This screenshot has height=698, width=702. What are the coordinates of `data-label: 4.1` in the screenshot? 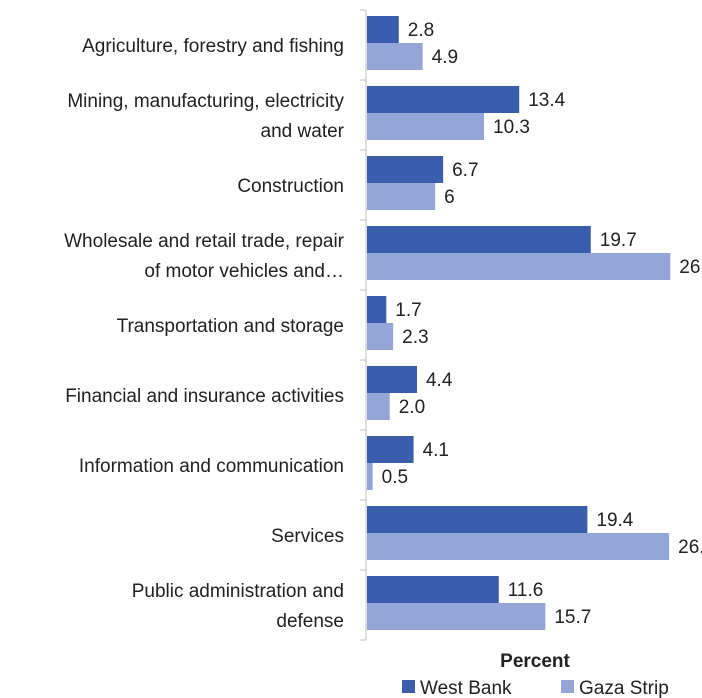 It's located at (436, 450).